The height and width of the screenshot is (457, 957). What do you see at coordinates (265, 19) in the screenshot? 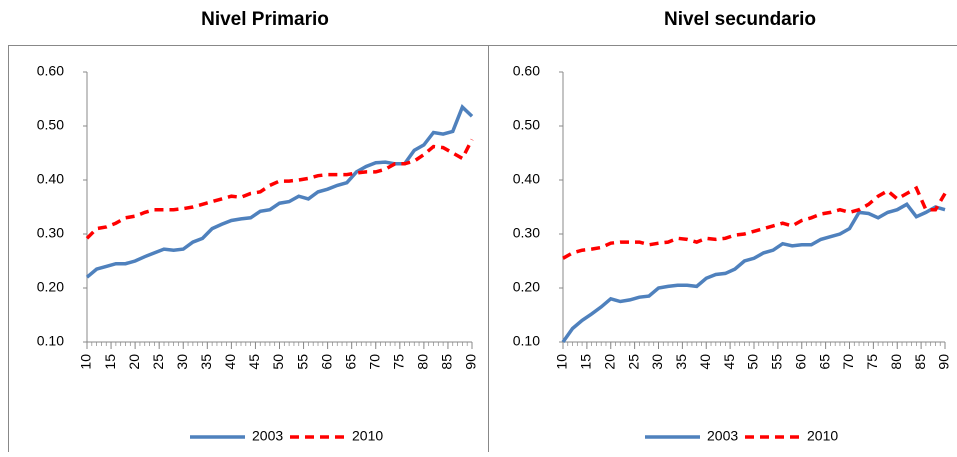
I see `chart-title: Nivel Primario` at bounding box center [265, 19].